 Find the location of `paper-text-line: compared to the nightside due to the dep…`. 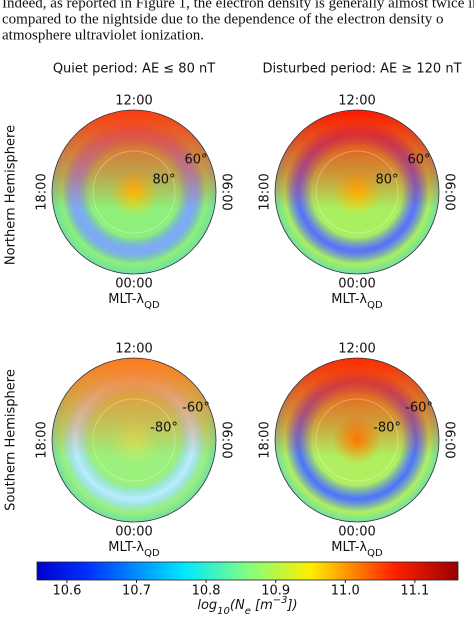

paper-text-line: compared to the nightside due to the dep… is located at coordinates (223, 19).